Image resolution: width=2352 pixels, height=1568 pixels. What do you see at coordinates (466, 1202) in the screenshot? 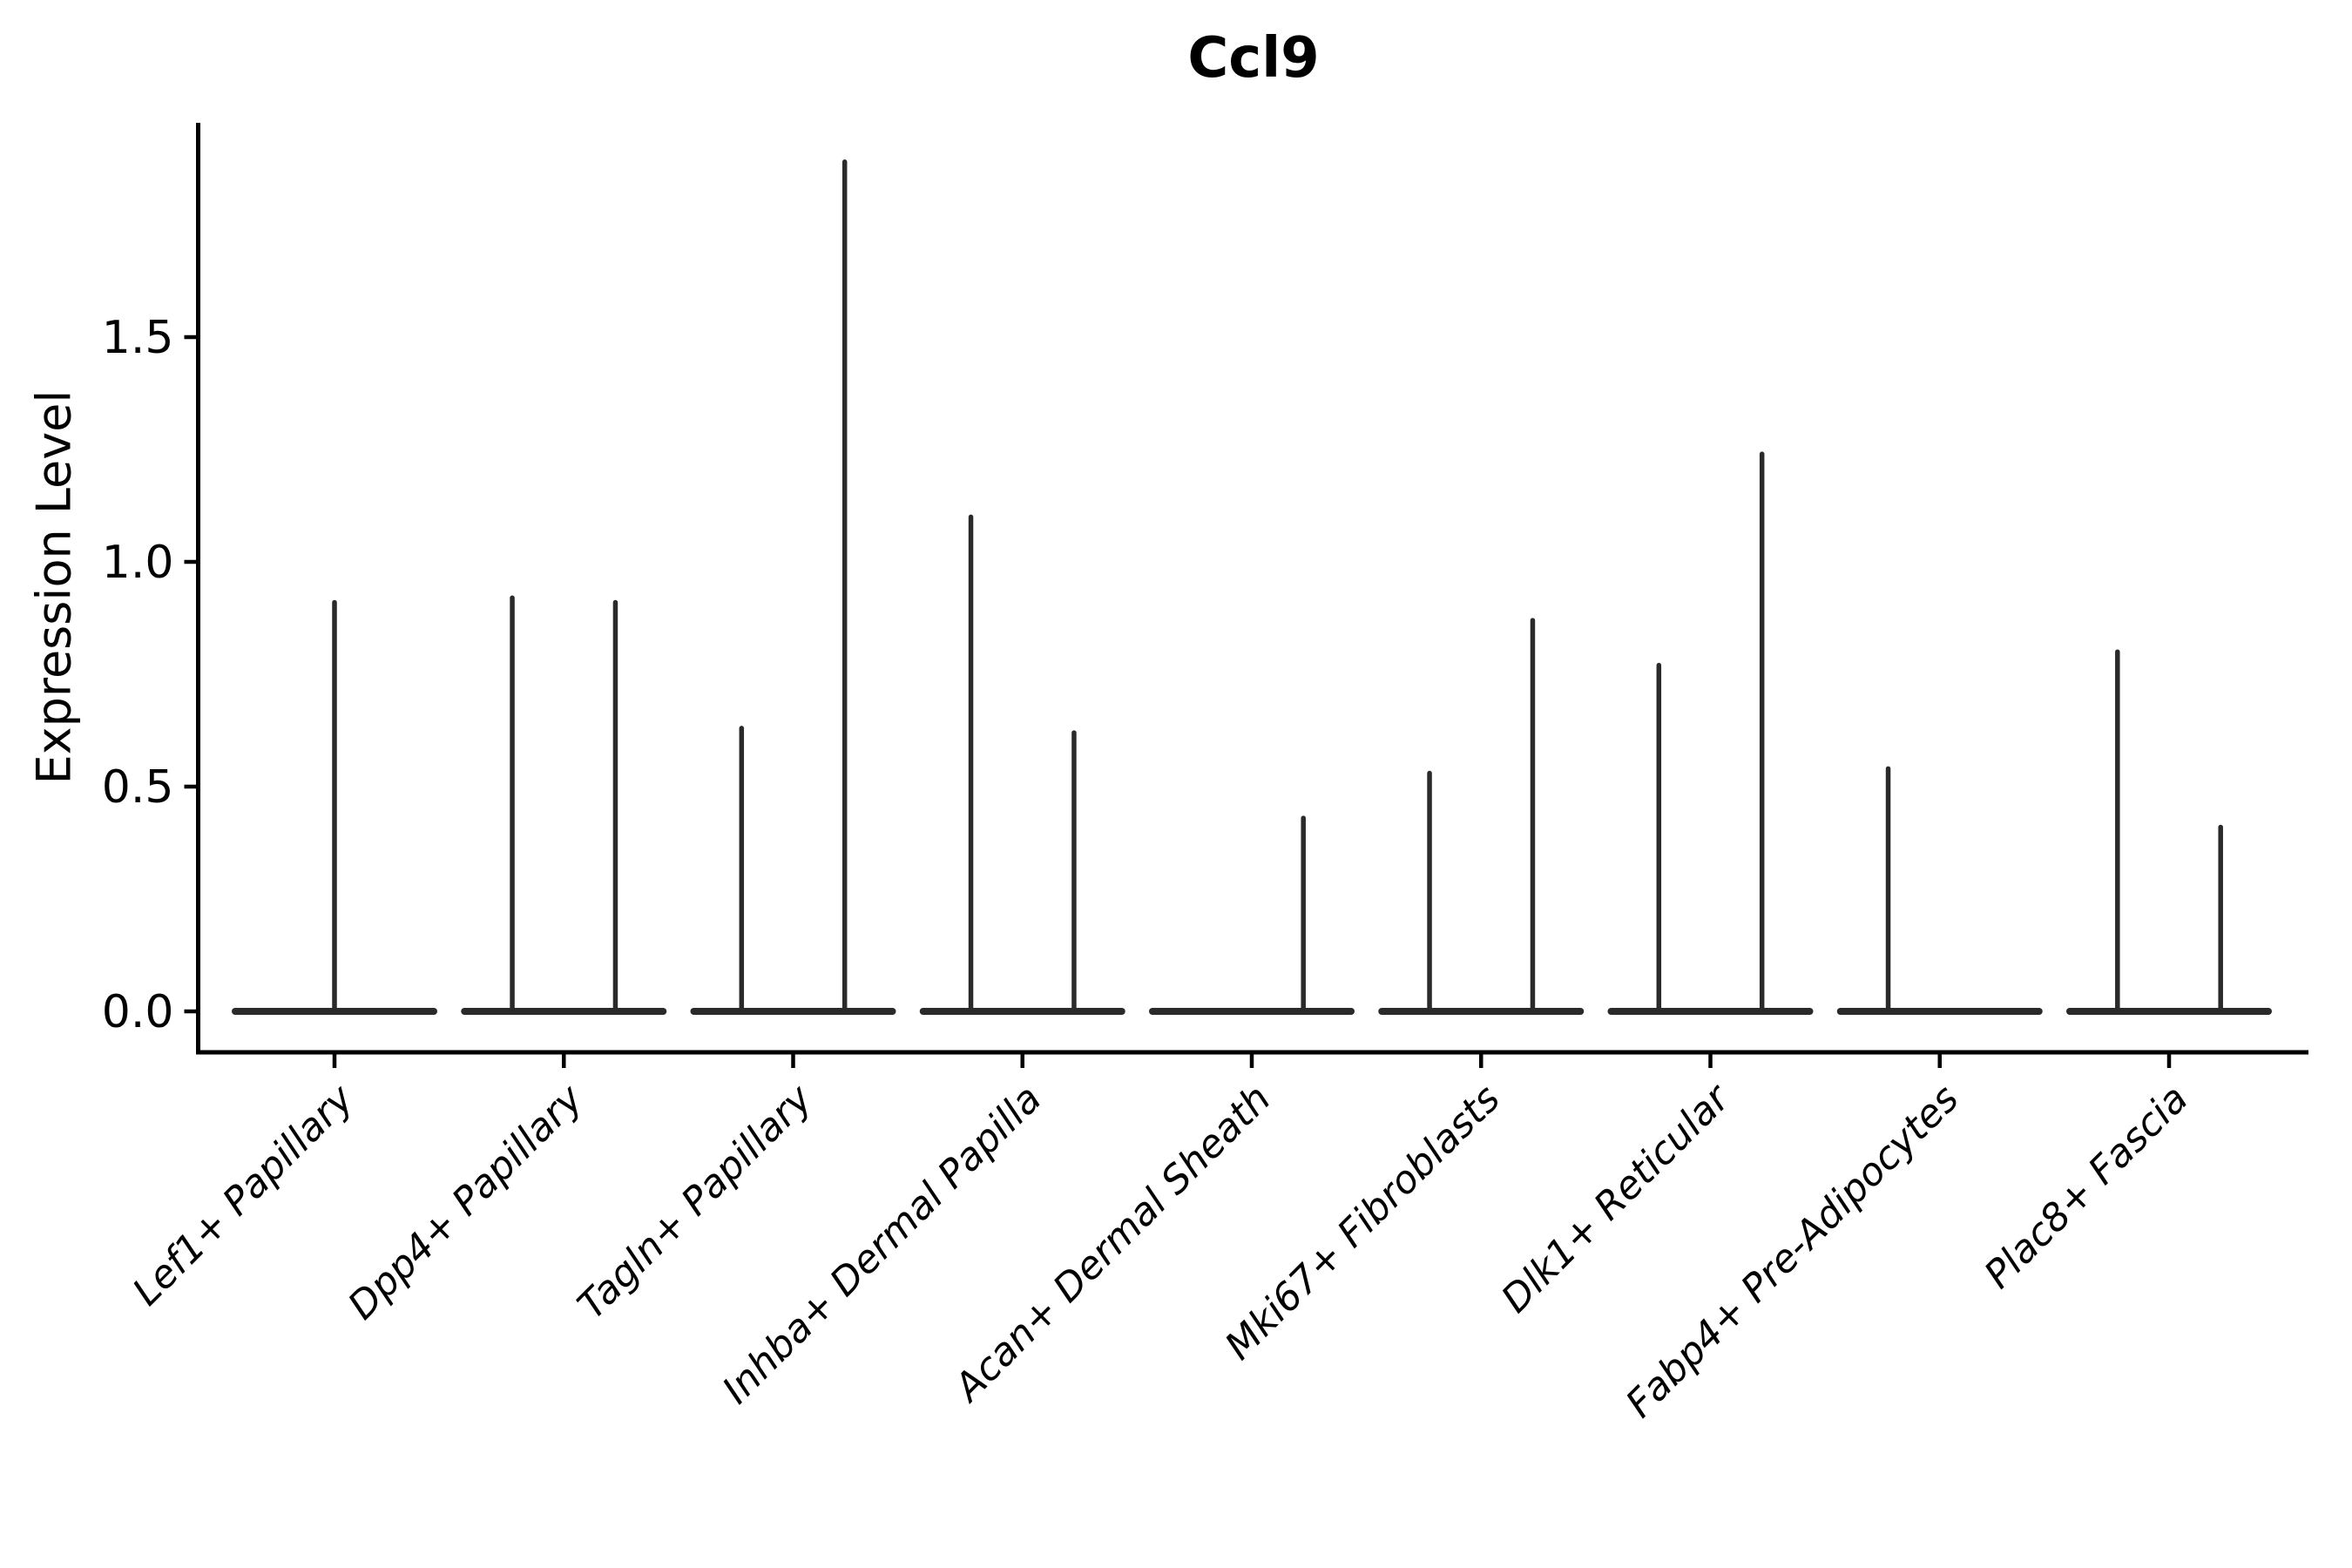
I see `x-tick-label: Dpp4+ Papillary` at bounding box center [466, 1202].